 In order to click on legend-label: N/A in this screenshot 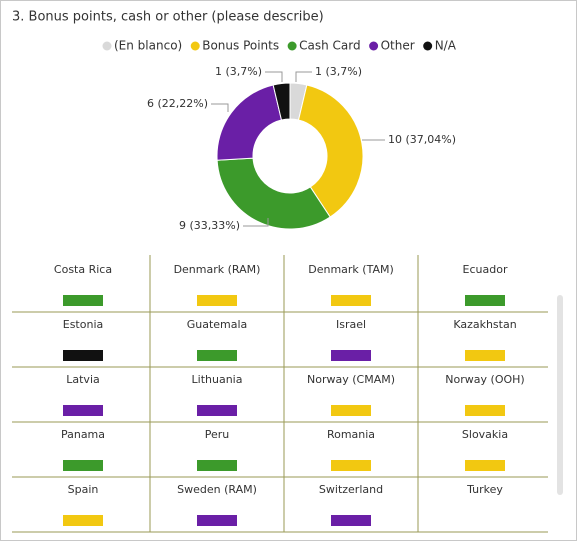, I will do `click(446, 46)`.